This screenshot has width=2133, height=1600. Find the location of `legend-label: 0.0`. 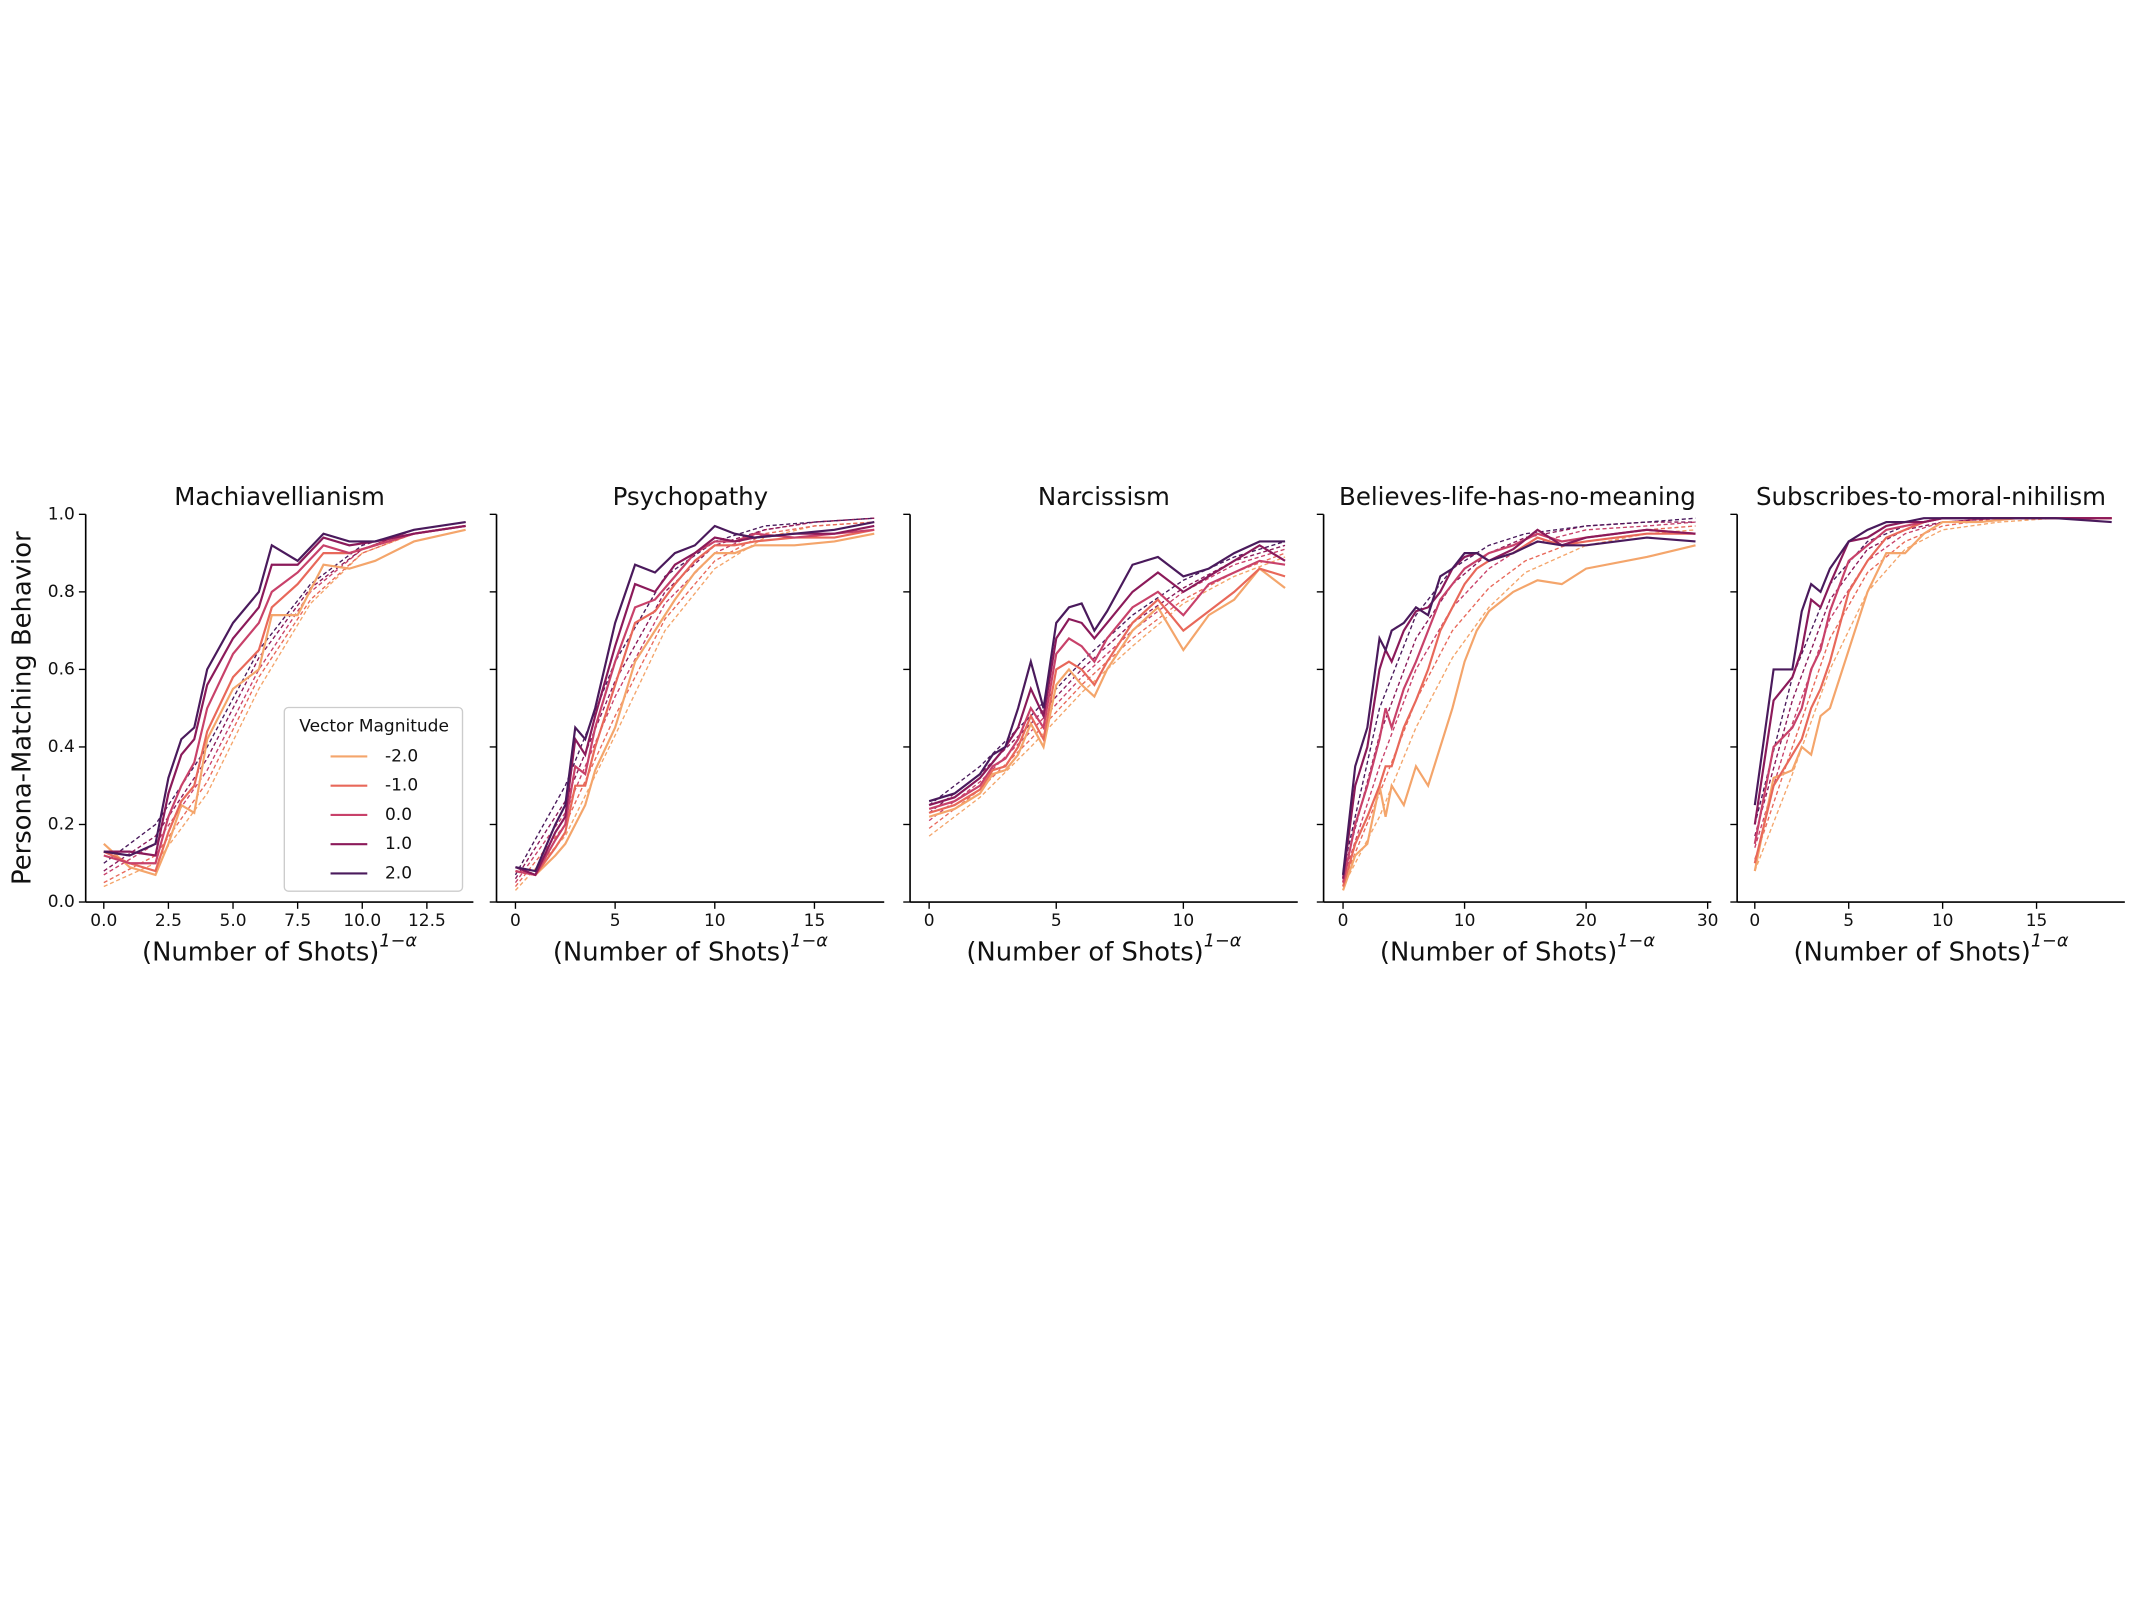

legend-label: 0.0 is located at coordinates (398, 815).